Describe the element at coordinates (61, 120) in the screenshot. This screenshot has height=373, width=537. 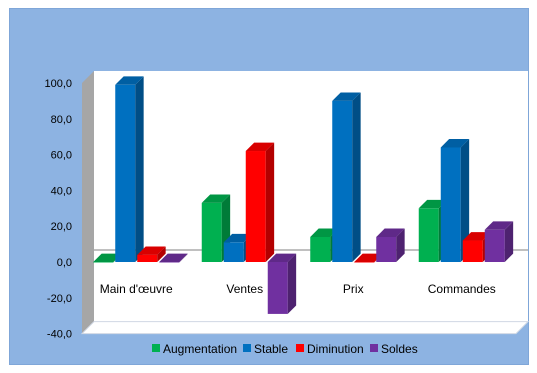
I see `y-tick-label: 80,0` at that location.